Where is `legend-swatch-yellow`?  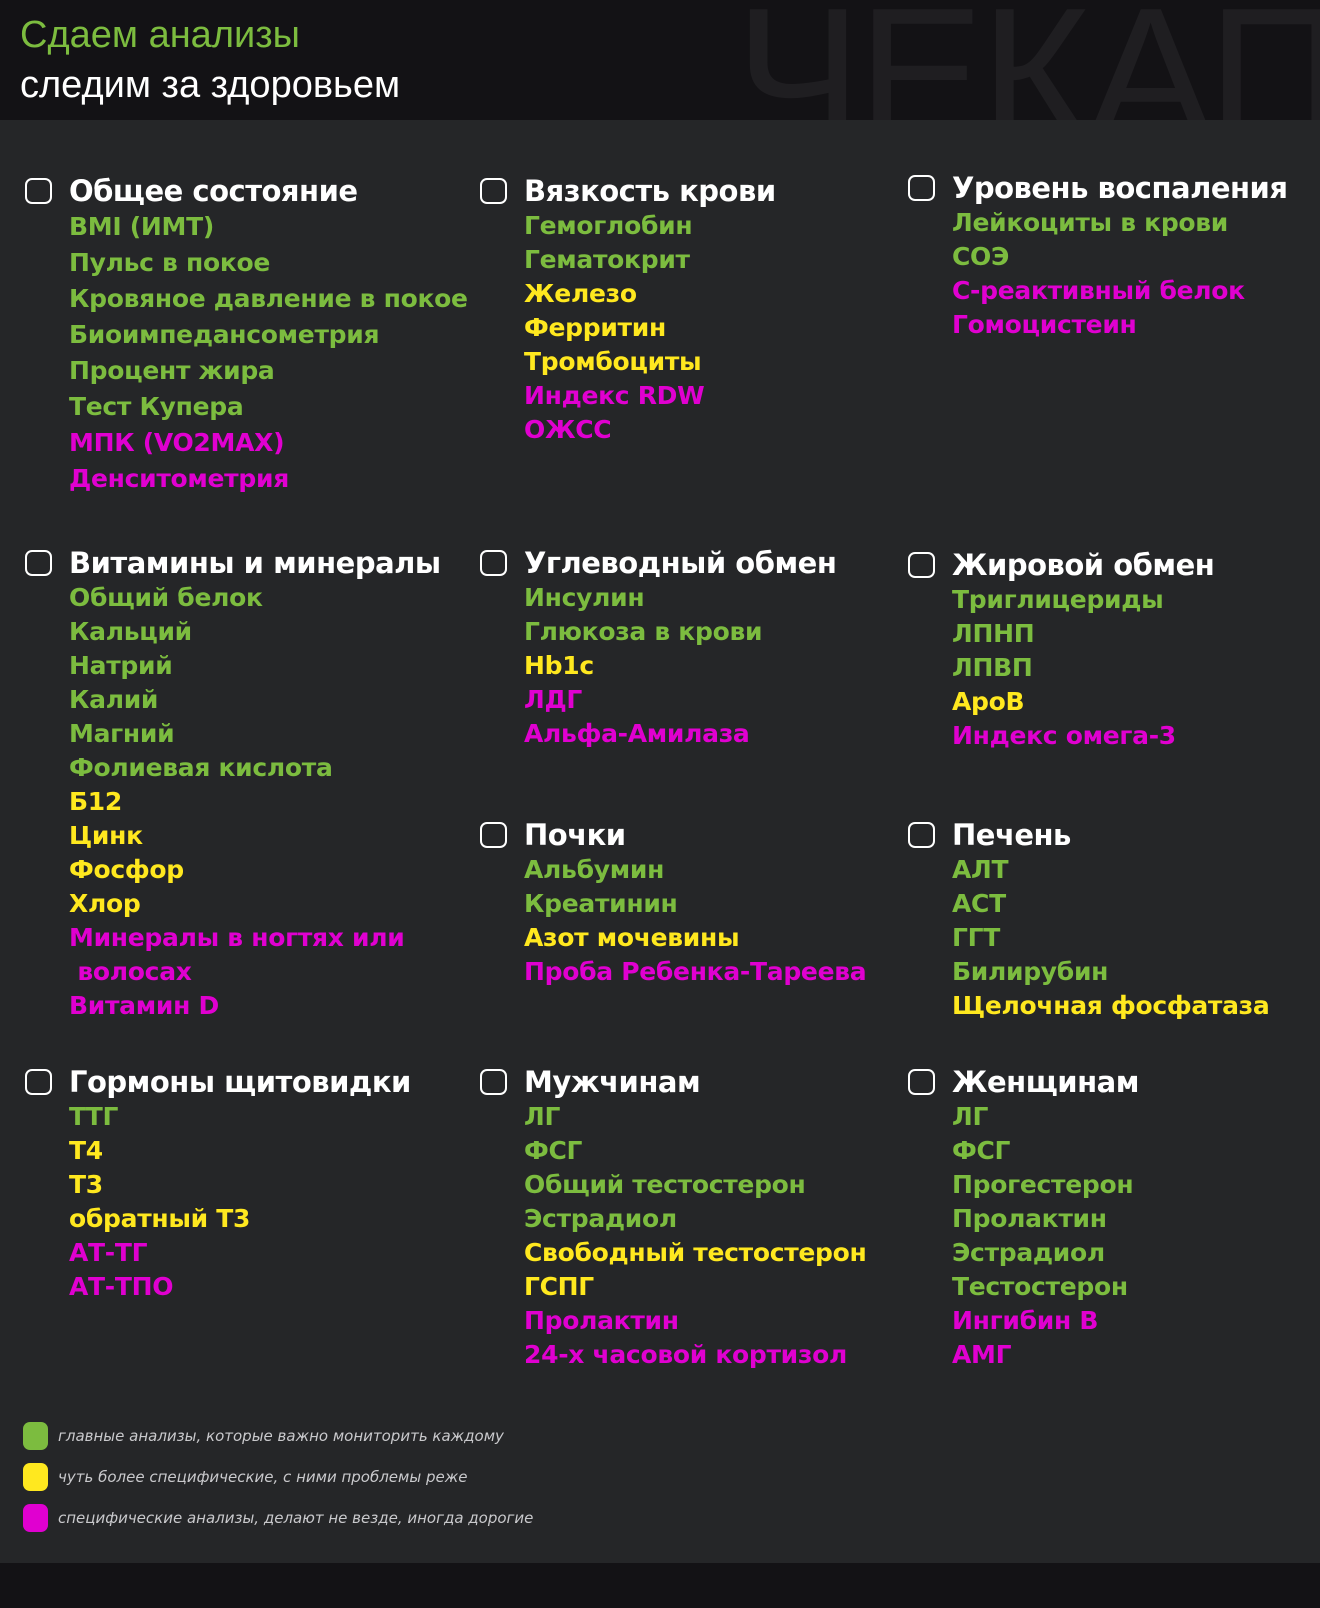 legend-swatch-yellow is located at coordinates (35, 1477).